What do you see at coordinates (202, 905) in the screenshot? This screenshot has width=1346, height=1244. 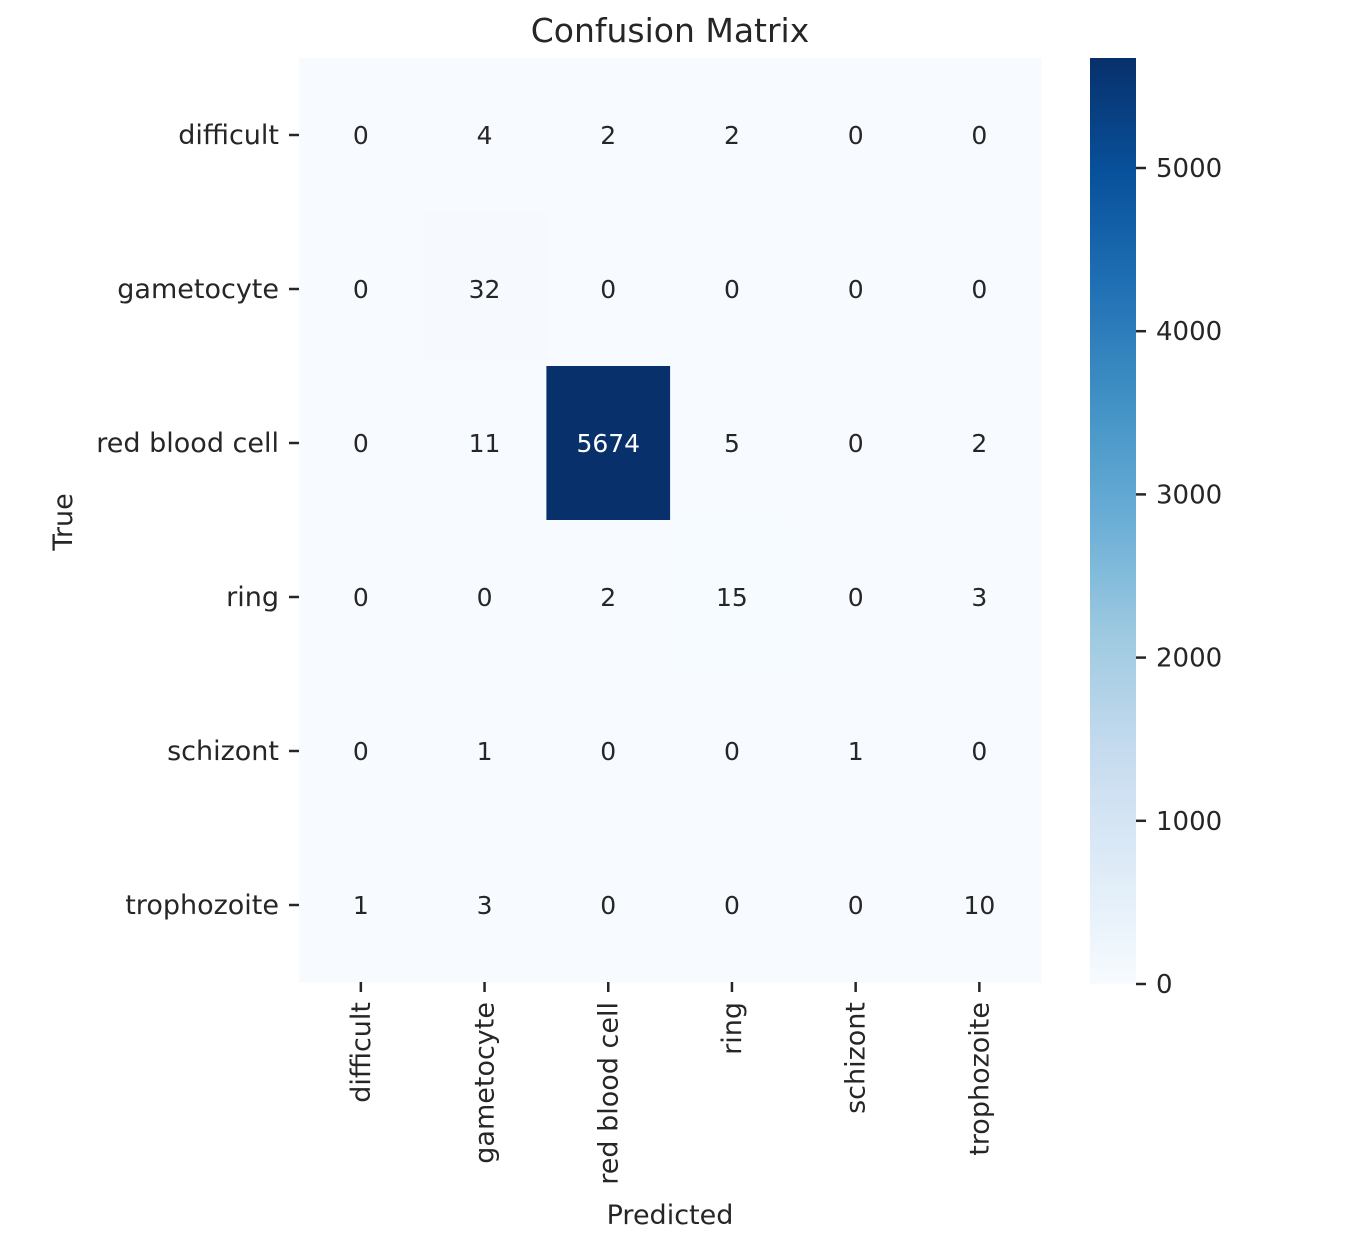 I see `y-tick-label: trophozoite` at bounding box center [202, 905].